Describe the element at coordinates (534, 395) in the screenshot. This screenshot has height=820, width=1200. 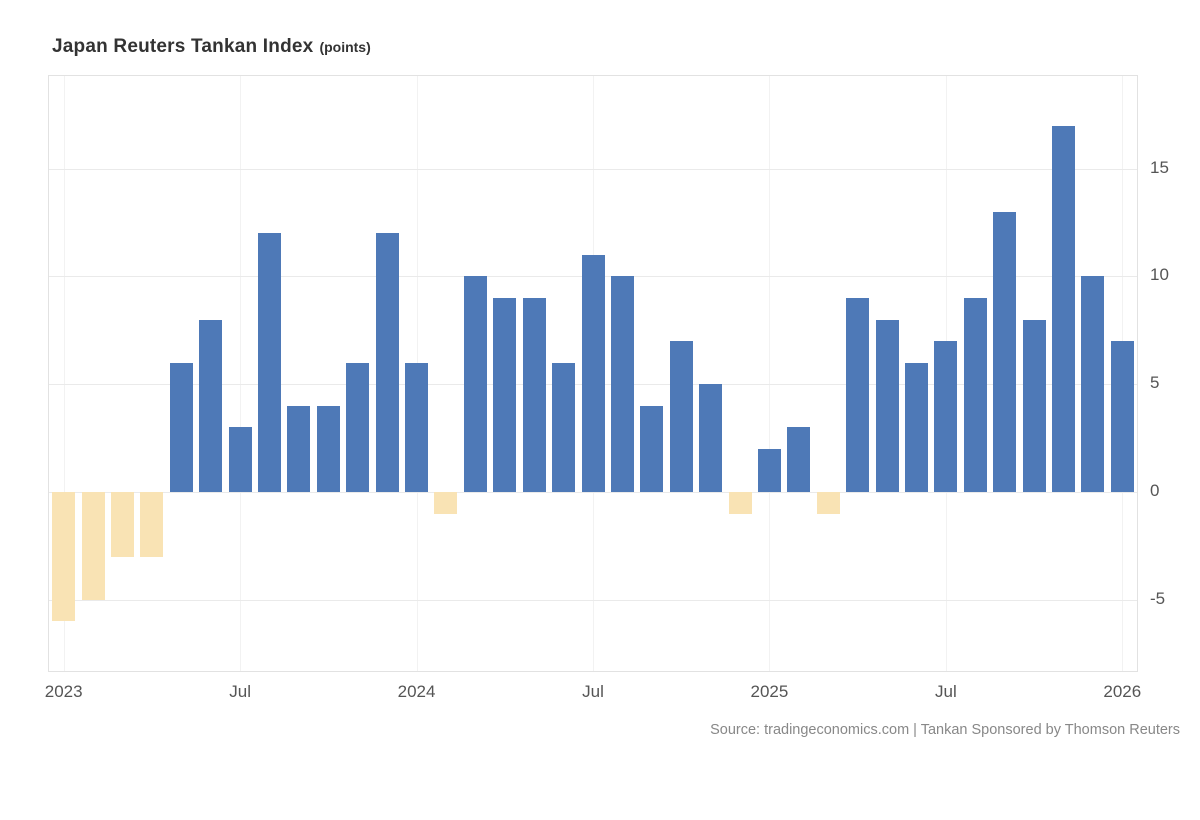
I see `bar-may-2024` at that location.